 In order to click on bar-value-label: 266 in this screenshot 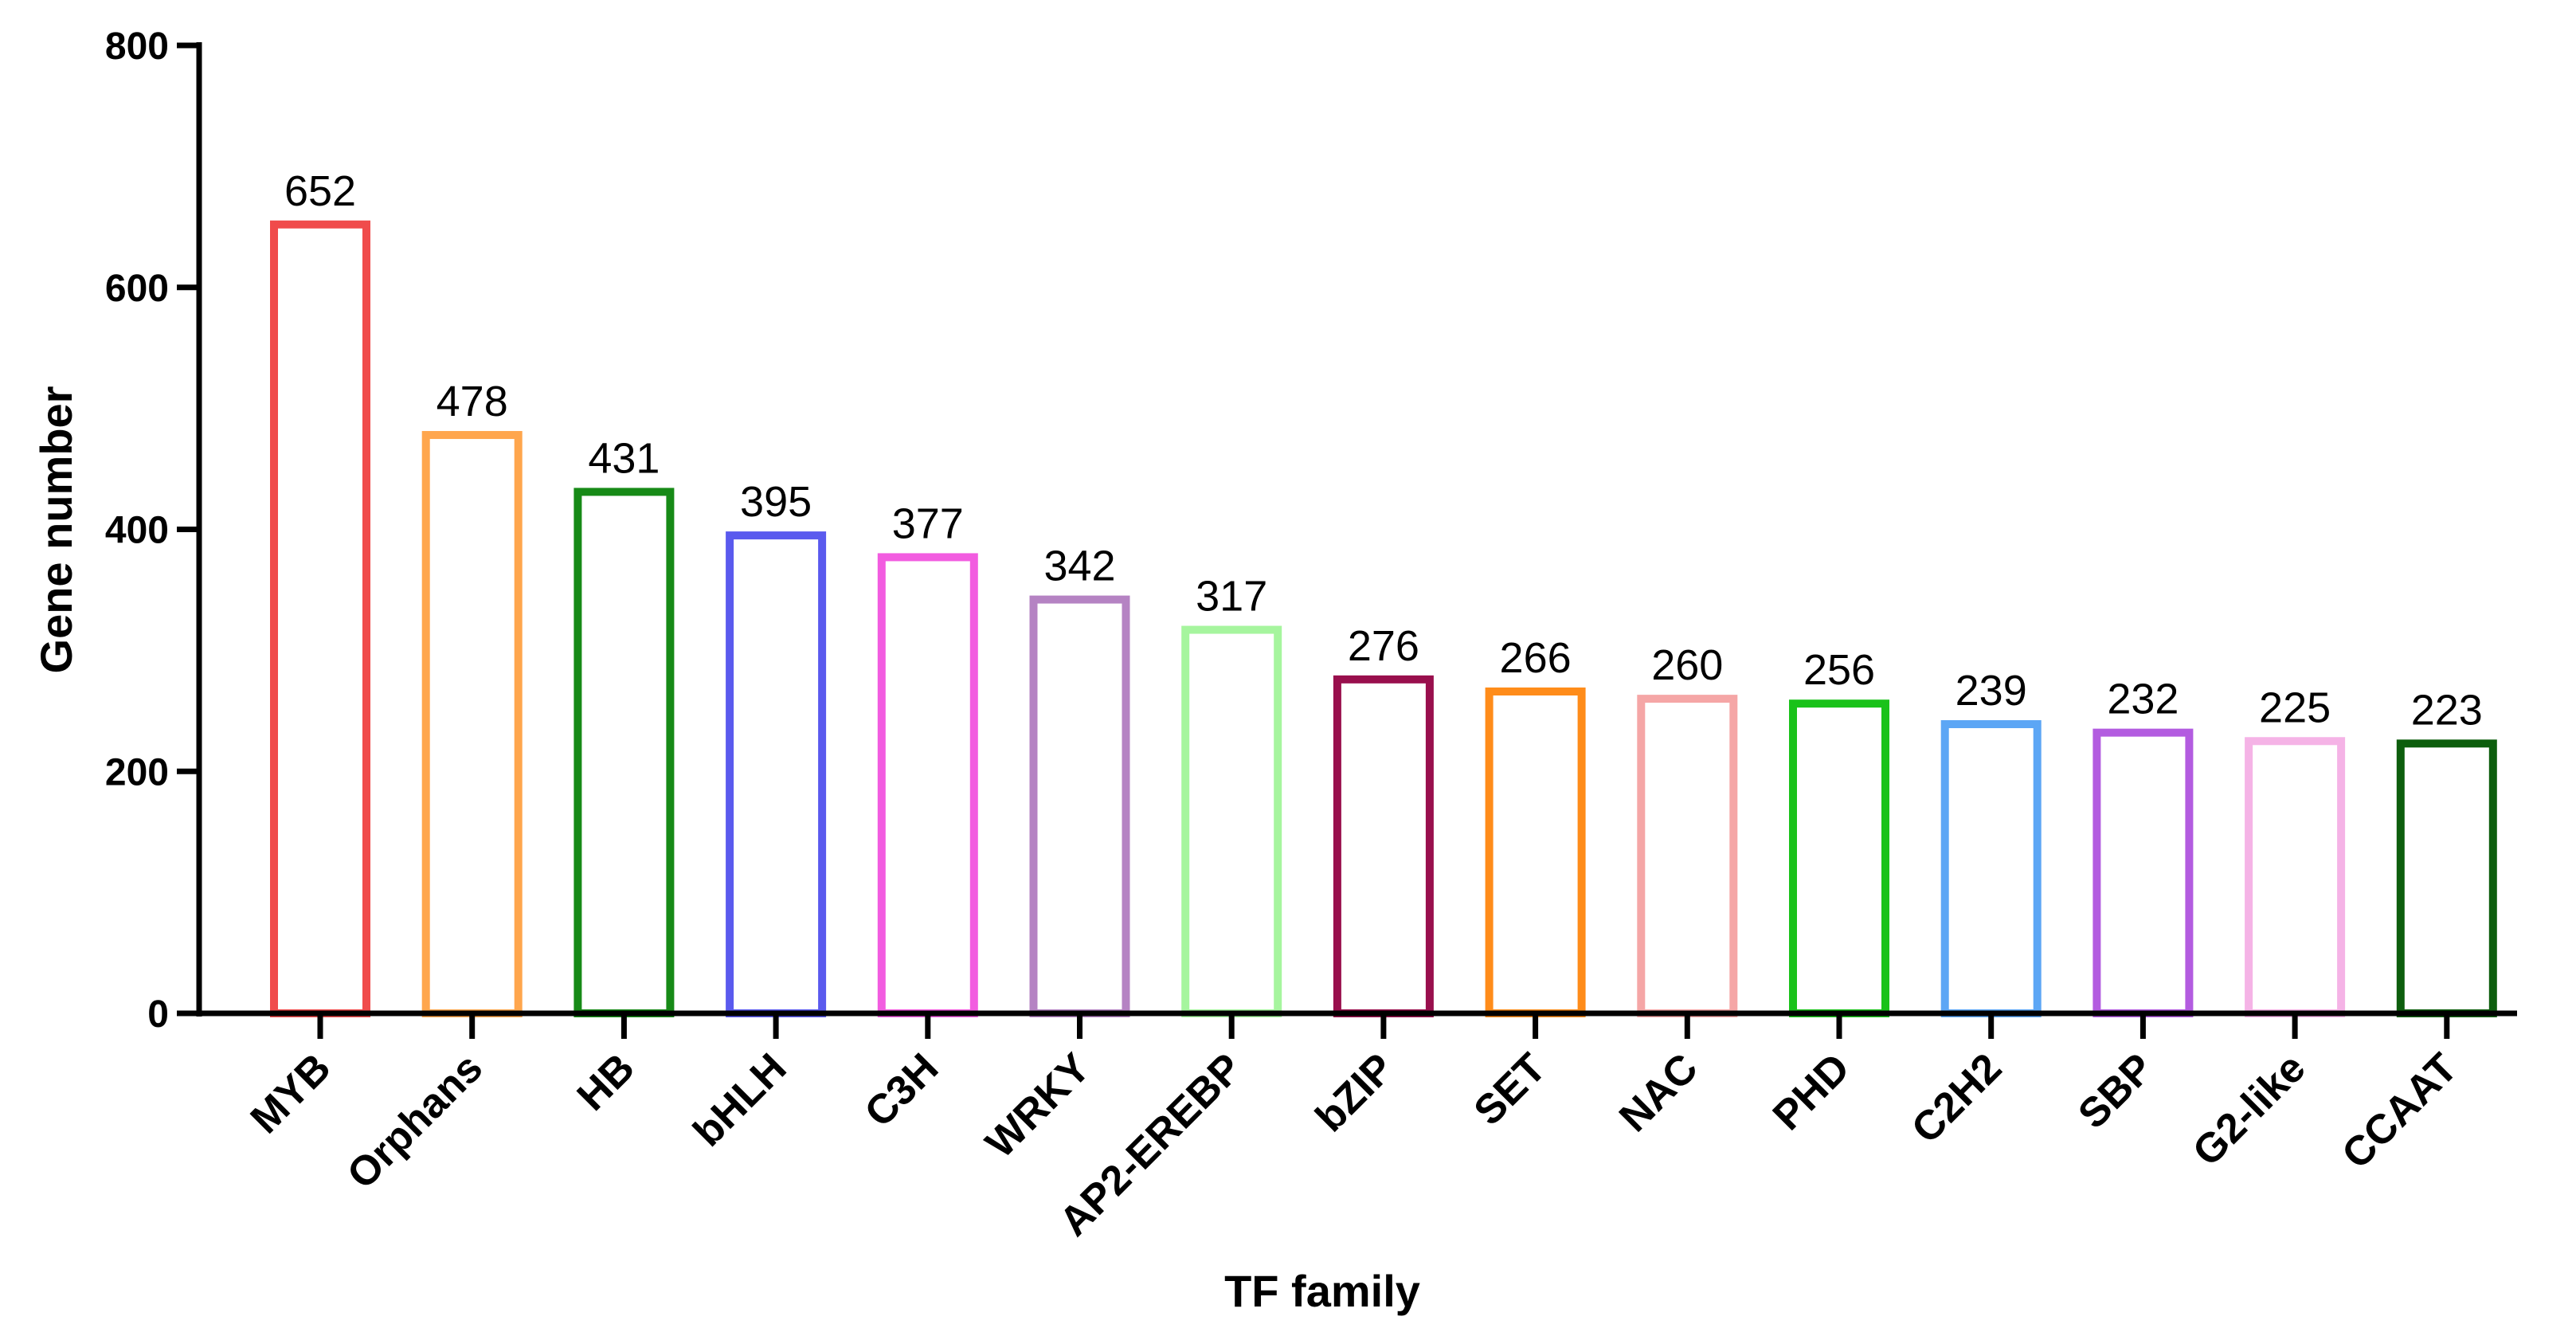, I will do `click(1536, 658)`.